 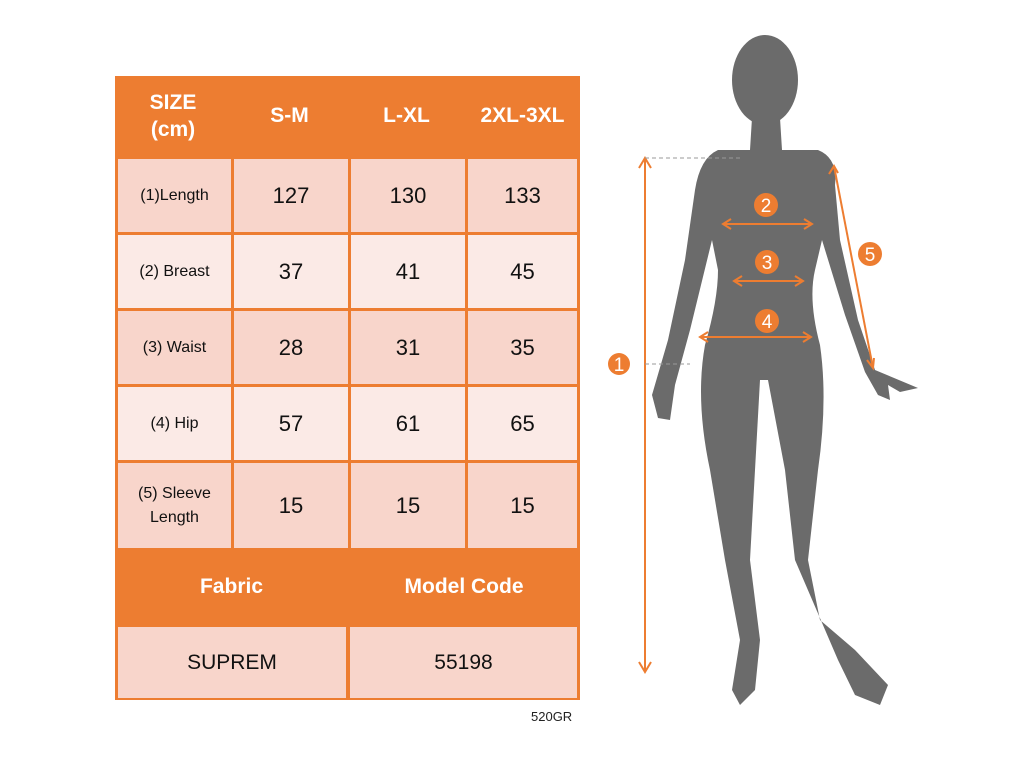 I want to click on size-value: 45, so click(x=522, y=271).